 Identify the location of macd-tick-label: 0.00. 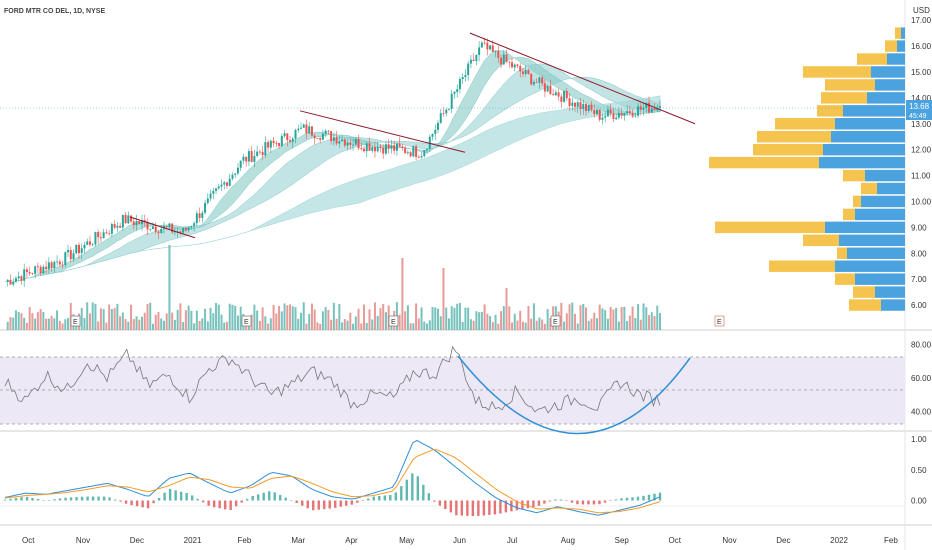
(919, 501).